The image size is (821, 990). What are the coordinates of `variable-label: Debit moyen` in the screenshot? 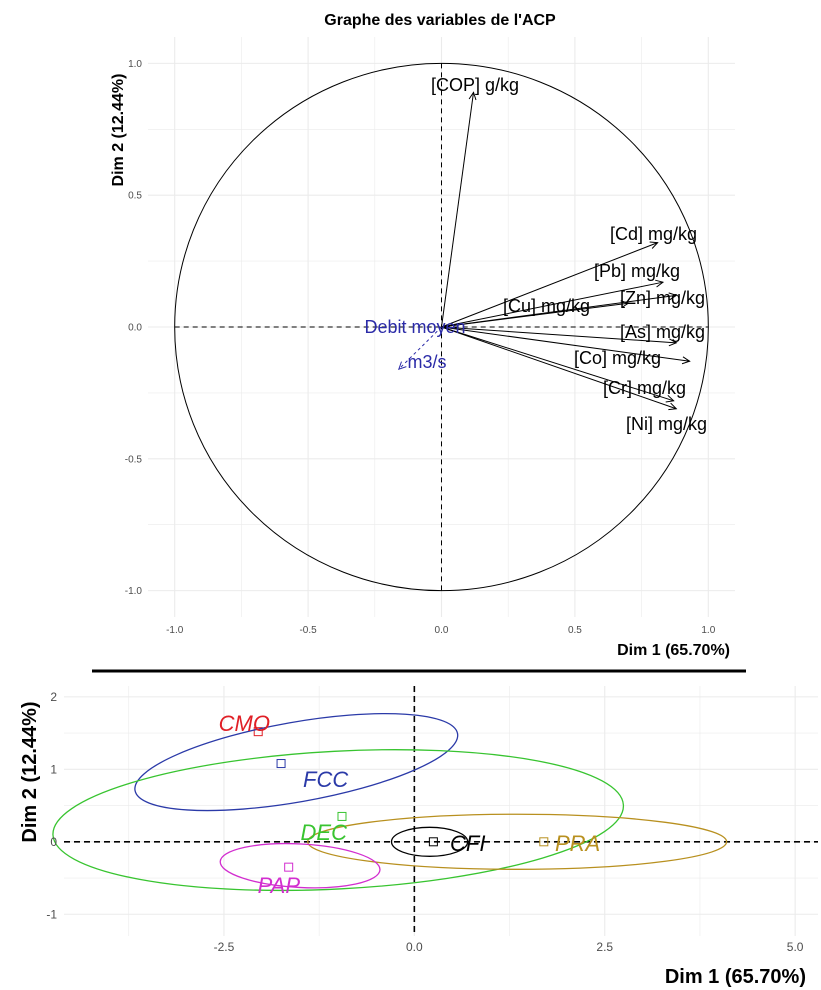 It's located at (414, 327).